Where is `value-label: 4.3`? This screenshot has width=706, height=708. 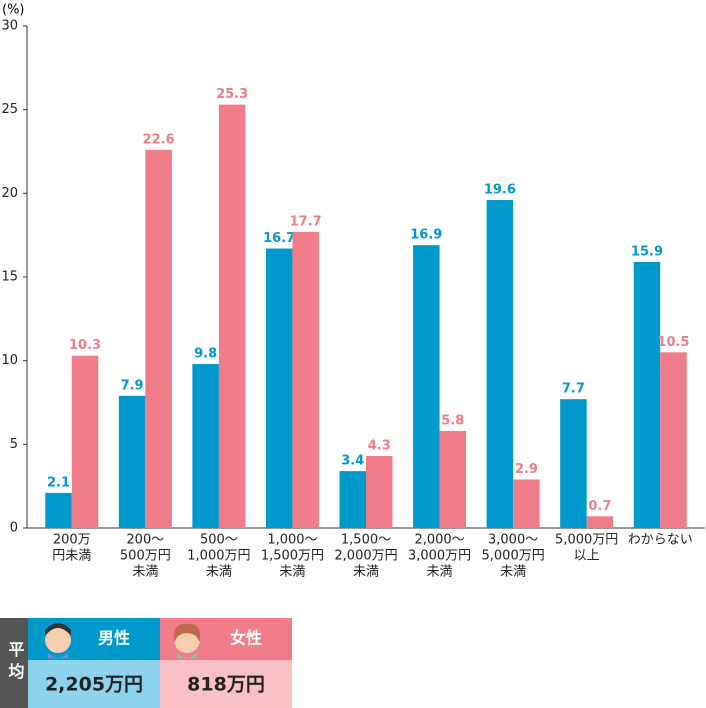 value-label: 4.3 is located at coordinates (379, 446).